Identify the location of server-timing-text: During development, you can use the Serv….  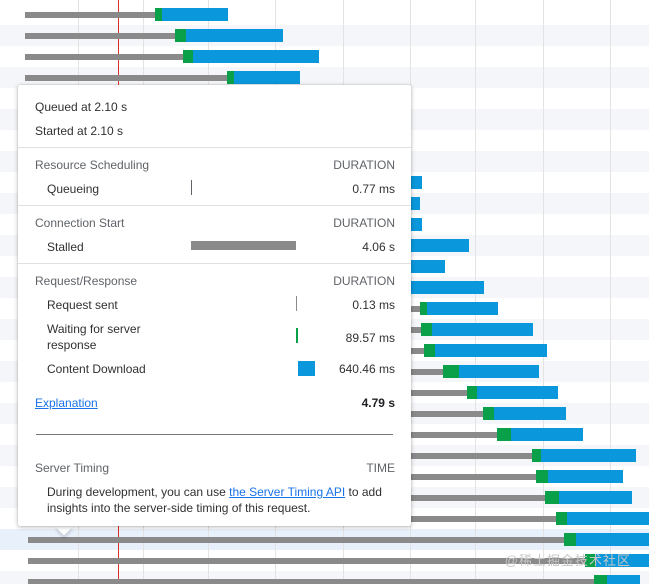
(214, 492).